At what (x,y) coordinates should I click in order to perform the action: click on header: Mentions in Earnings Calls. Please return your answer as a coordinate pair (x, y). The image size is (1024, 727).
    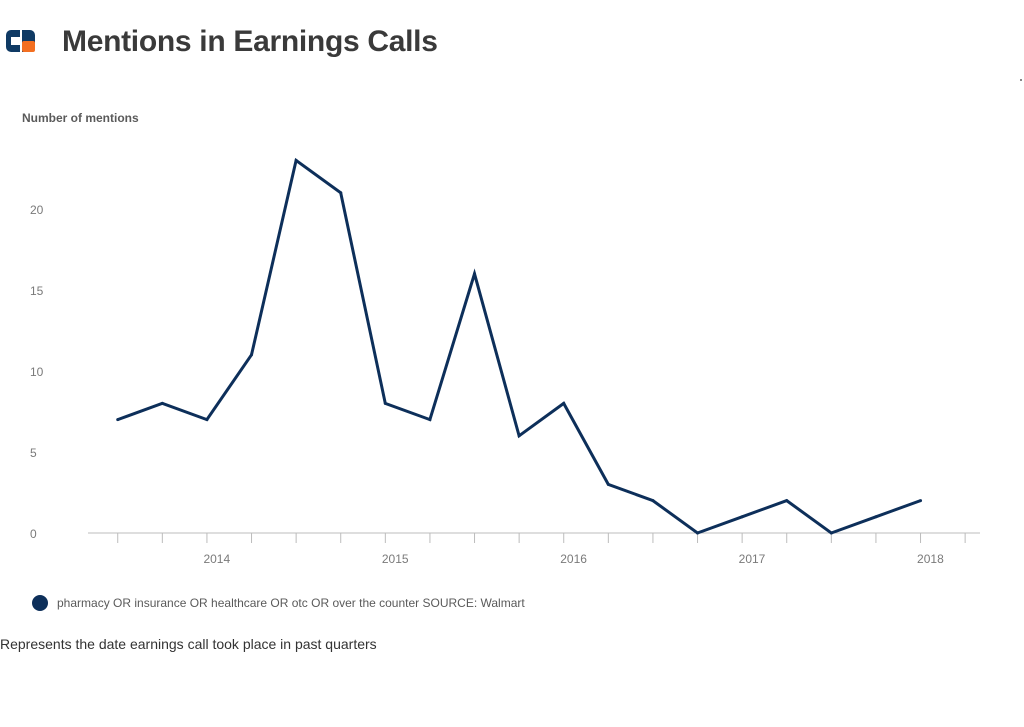
    Looking at the image, I should click on (222, 42).